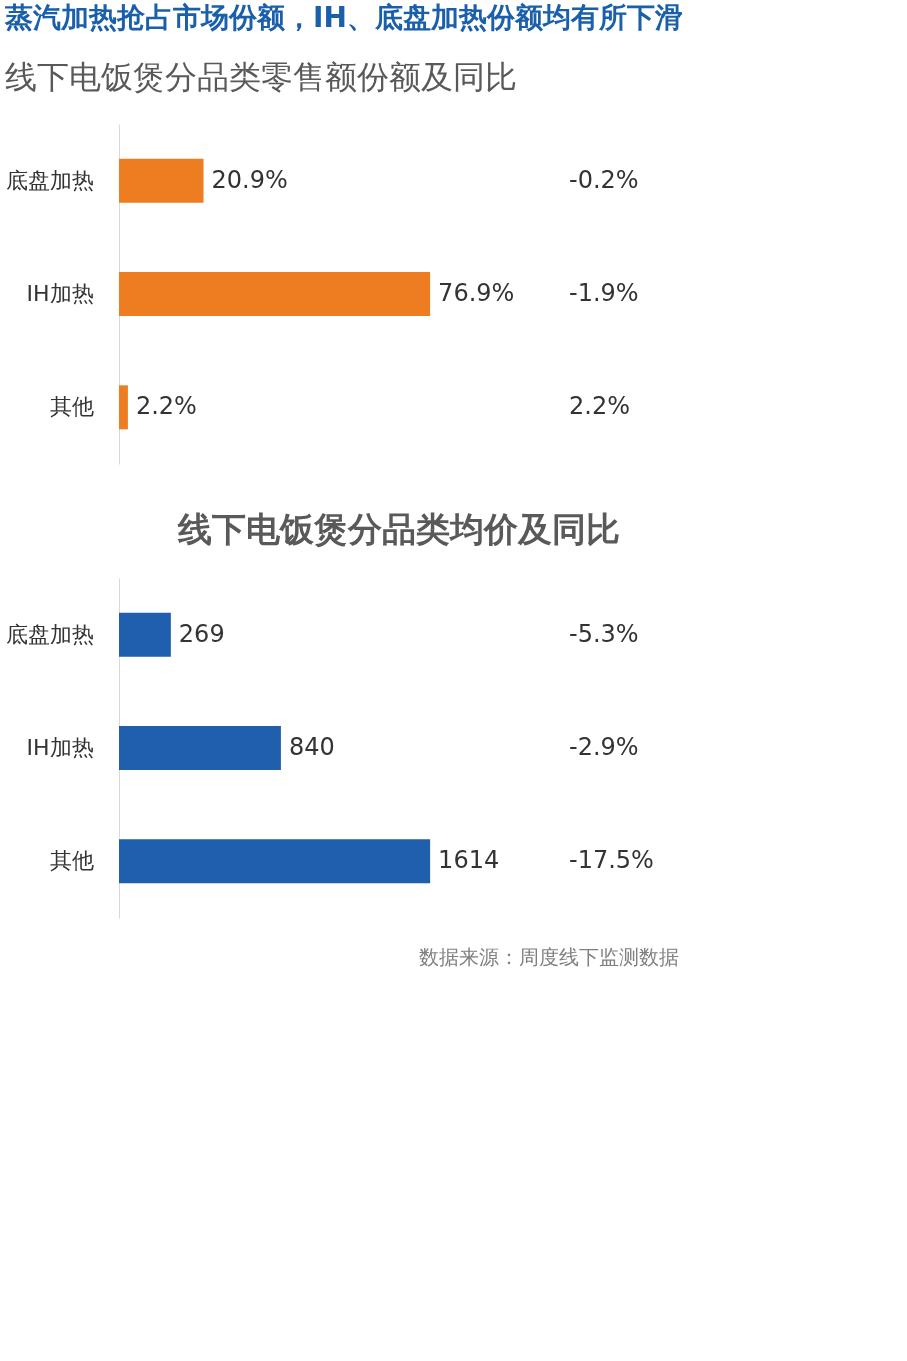 Image resolution: width=907 pixels, height=1361 pixels. What do you see at coordinates (311, 747) in the screenshot?
I see `data-label: 840` at bounding box center [311, 747].